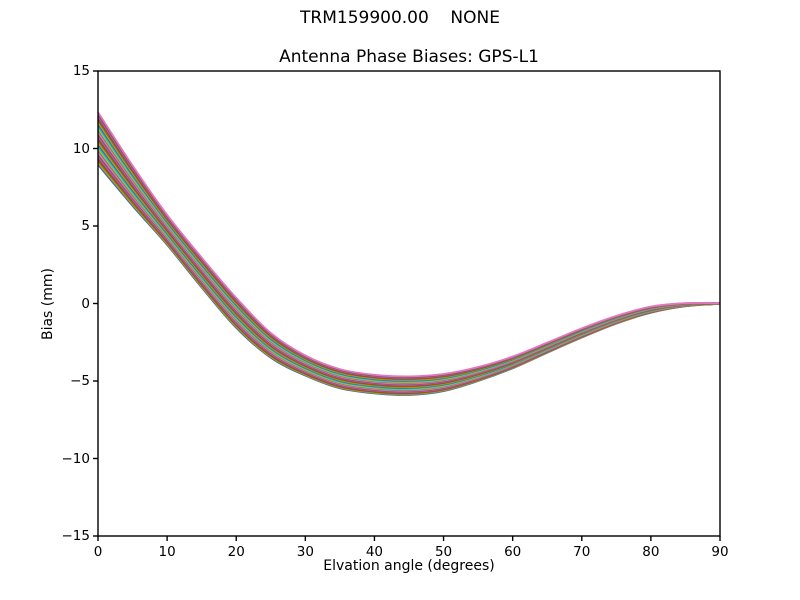 The width and height of the screenshot is (800, 600). What do you see at coordinates (85, 303) in the screenshot?
I see `y-tick-label: 0` at bounding box center [85, 303].